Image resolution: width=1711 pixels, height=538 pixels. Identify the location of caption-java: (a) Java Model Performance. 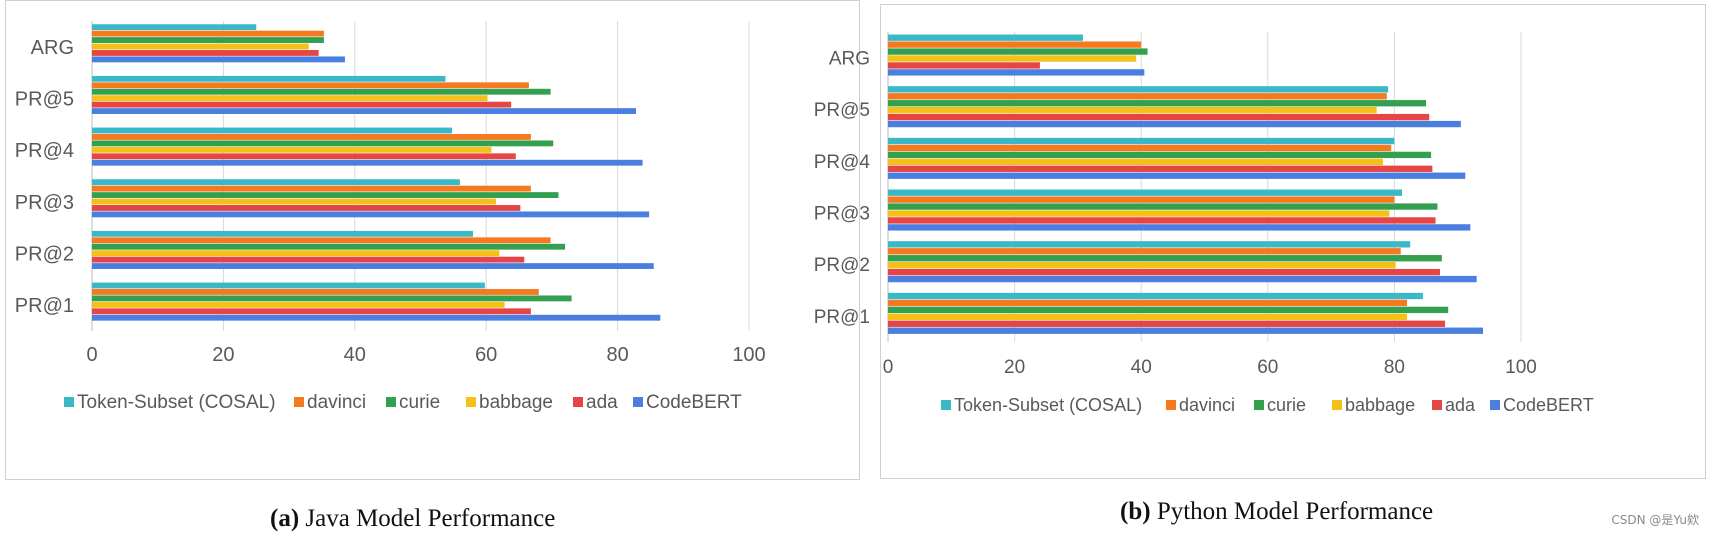
(412, 519).